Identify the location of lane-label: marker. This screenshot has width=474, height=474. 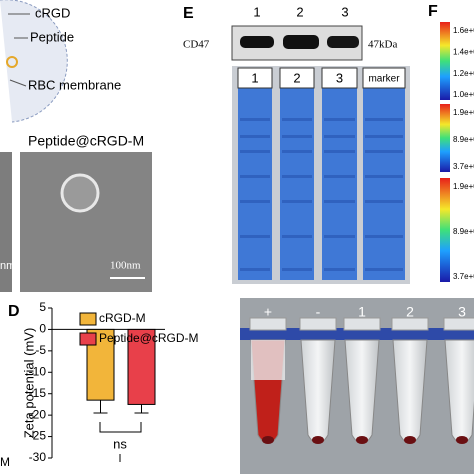
(384, 79).